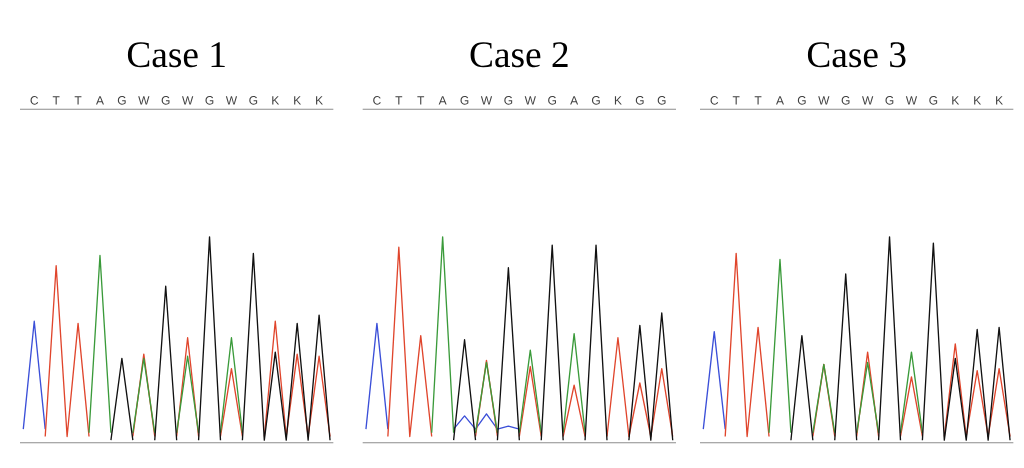 Image resolution: width=1024 pixels, height=468 pixels. Describe the element at coordinates (519, 55) in the screenshot. I see `chart-title: Case 2` at that location.